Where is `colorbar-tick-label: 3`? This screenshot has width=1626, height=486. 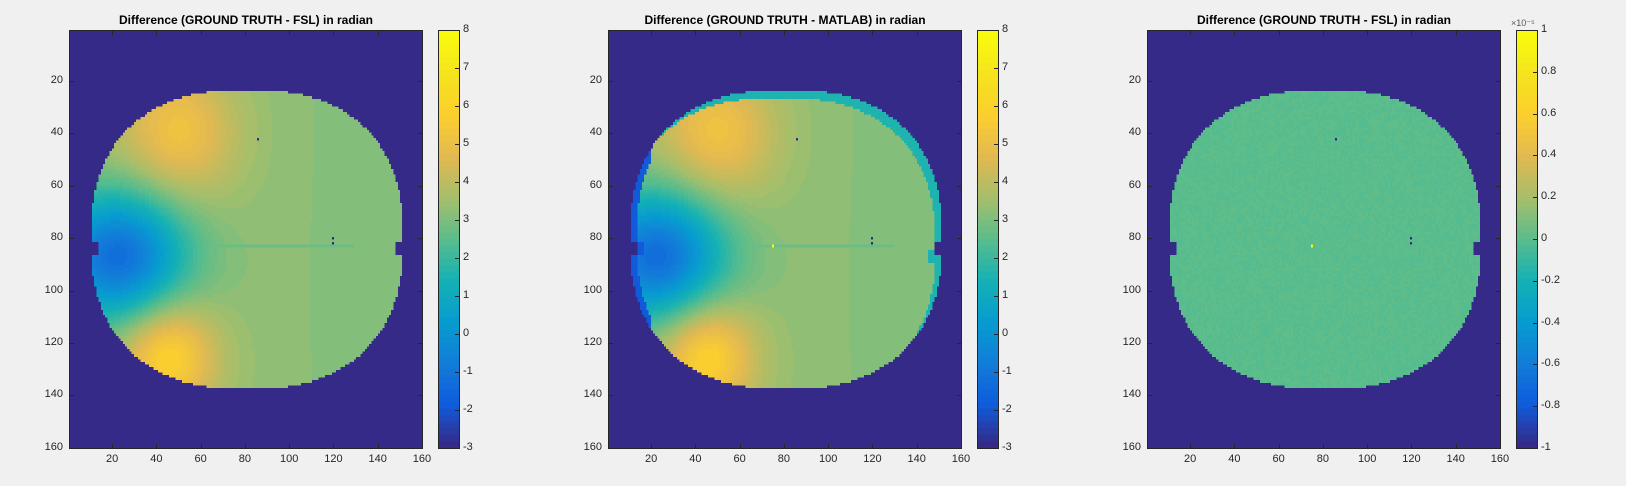 colorbar-tick-label: 3 is located at coordinates (1005, 219).